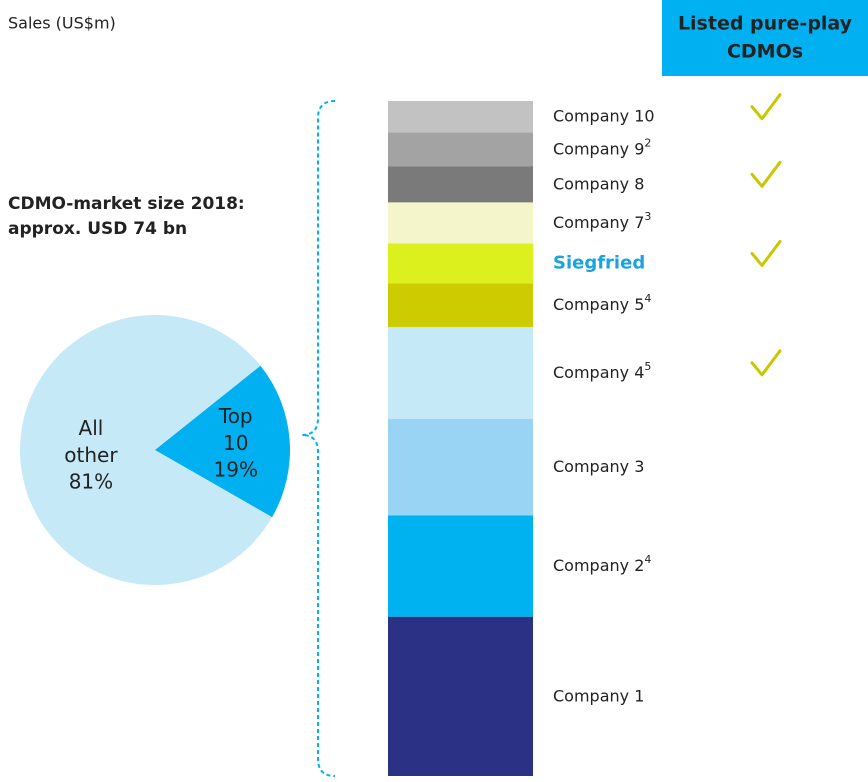  I want to click on footnote: 3, so click(647, 216).